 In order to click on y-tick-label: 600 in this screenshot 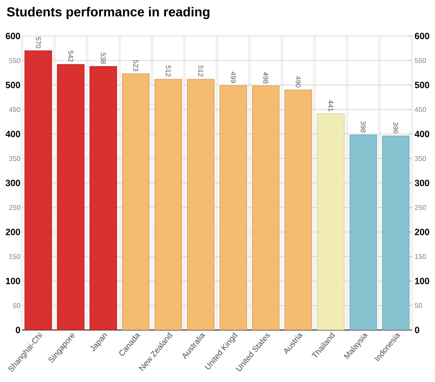, I will do `click(13, 36)`.